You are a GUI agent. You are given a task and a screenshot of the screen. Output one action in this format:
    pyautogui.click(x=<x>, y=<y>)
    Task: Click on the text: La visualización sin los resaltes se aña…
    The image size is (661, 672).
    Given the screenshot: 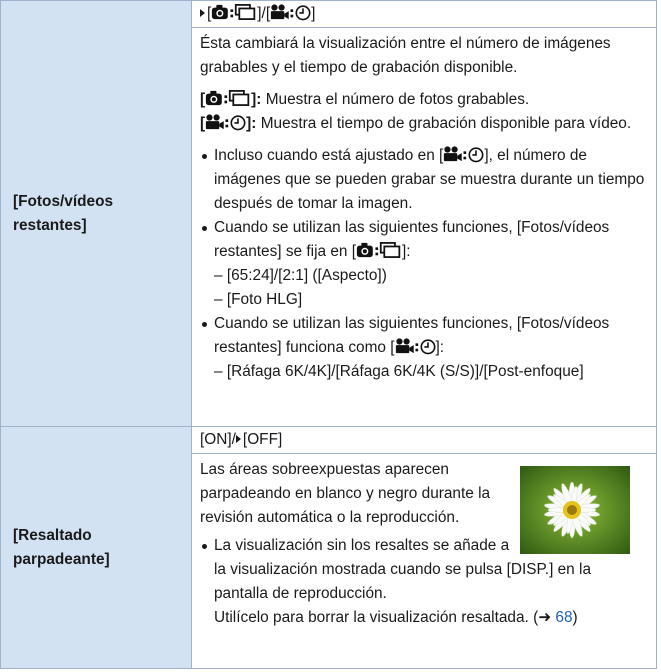 What is the action you would take?
    pyautogui.click(x=403, y=569)
    